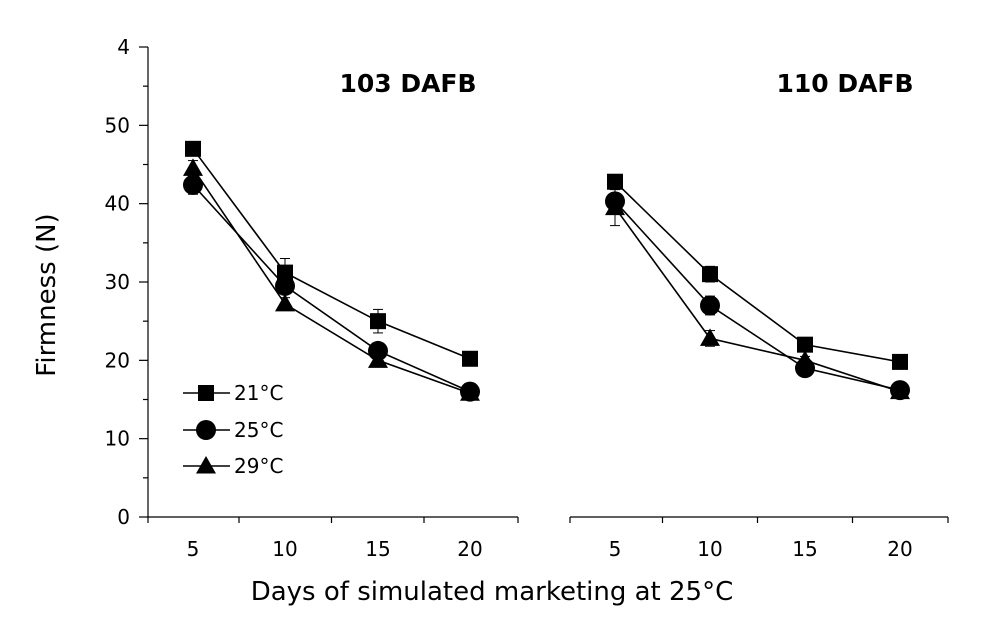 The width and height of the screenshot is (984, 642). Describe the element at coordinates (117, 439) in the screenshot. I see `y-tick-label: 10` at that location.